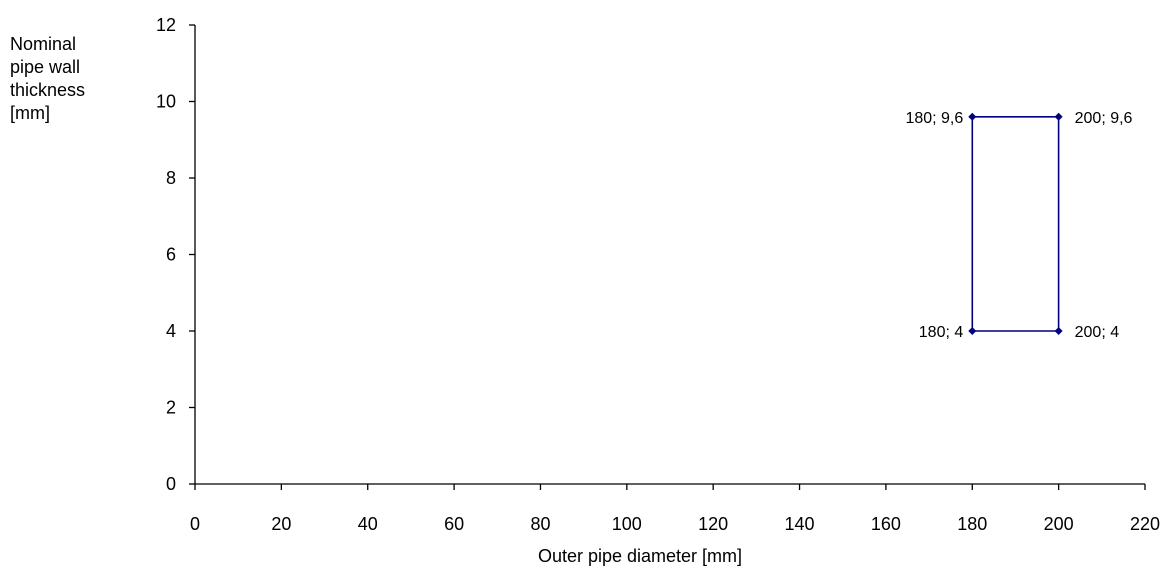  Describe the element at coordinates (171, 408) in the screenshot. I see `y-tick-label: 2` at that location.